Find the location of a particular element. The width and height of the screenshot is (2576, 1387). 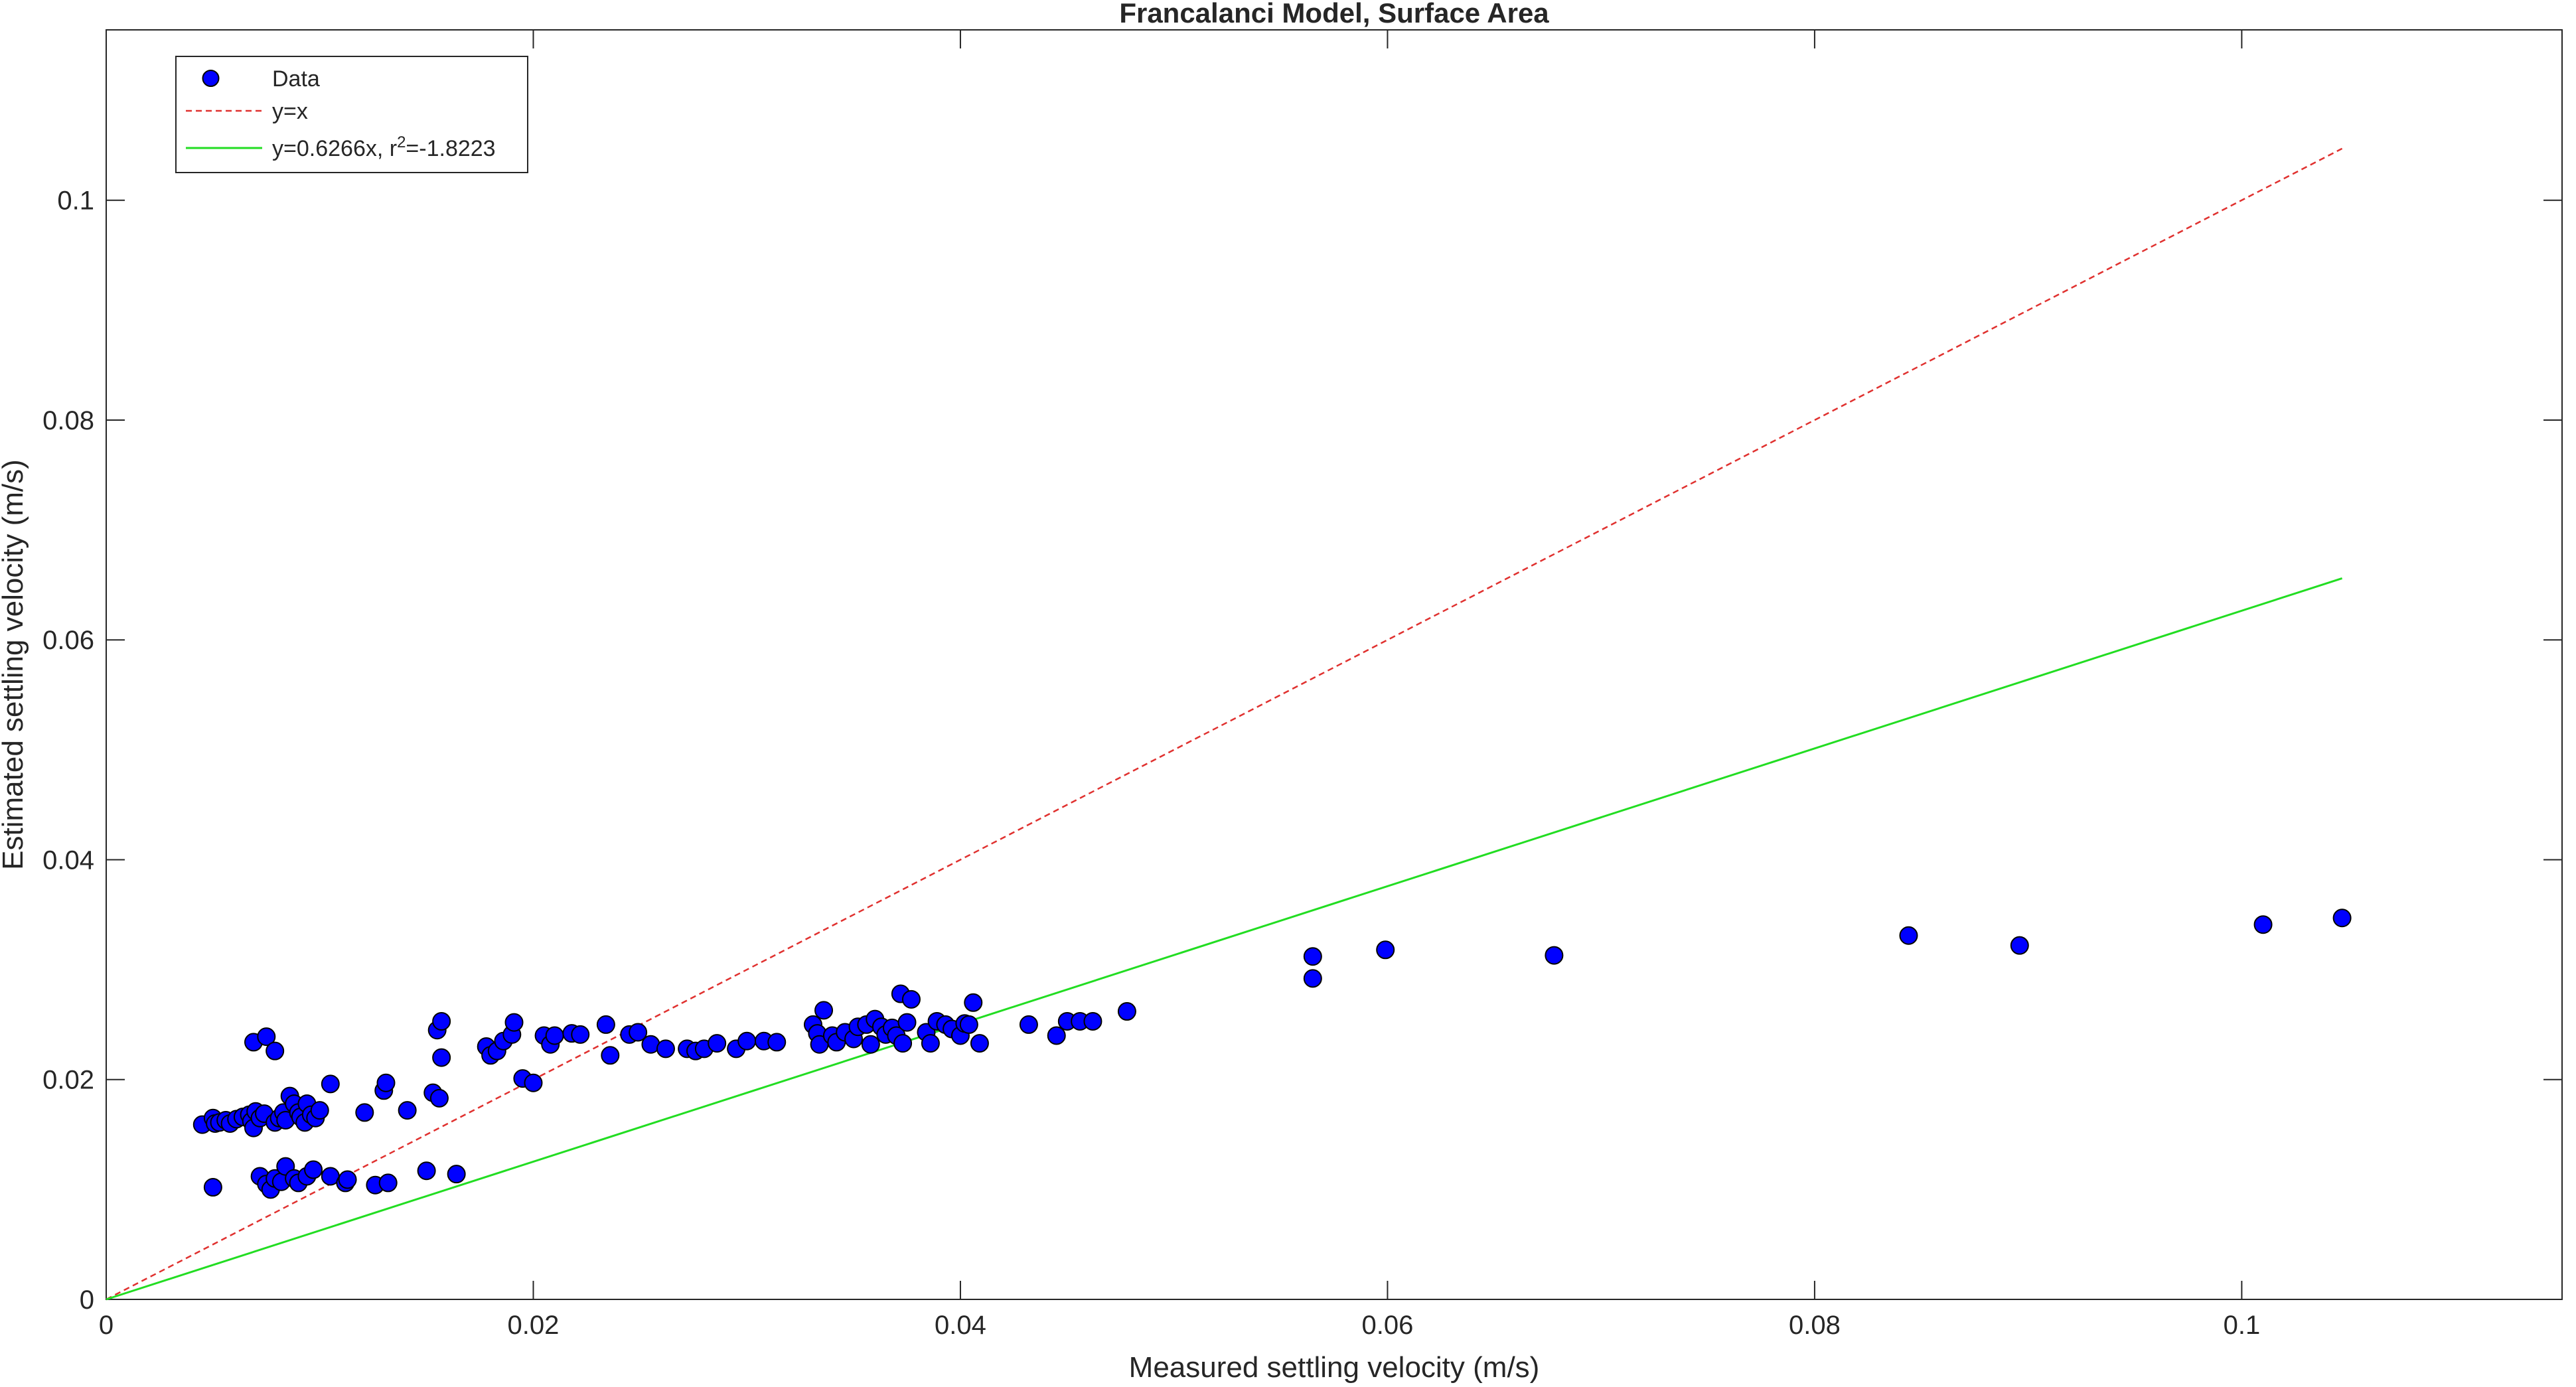

legend-box is located at coordinates (351, 115).